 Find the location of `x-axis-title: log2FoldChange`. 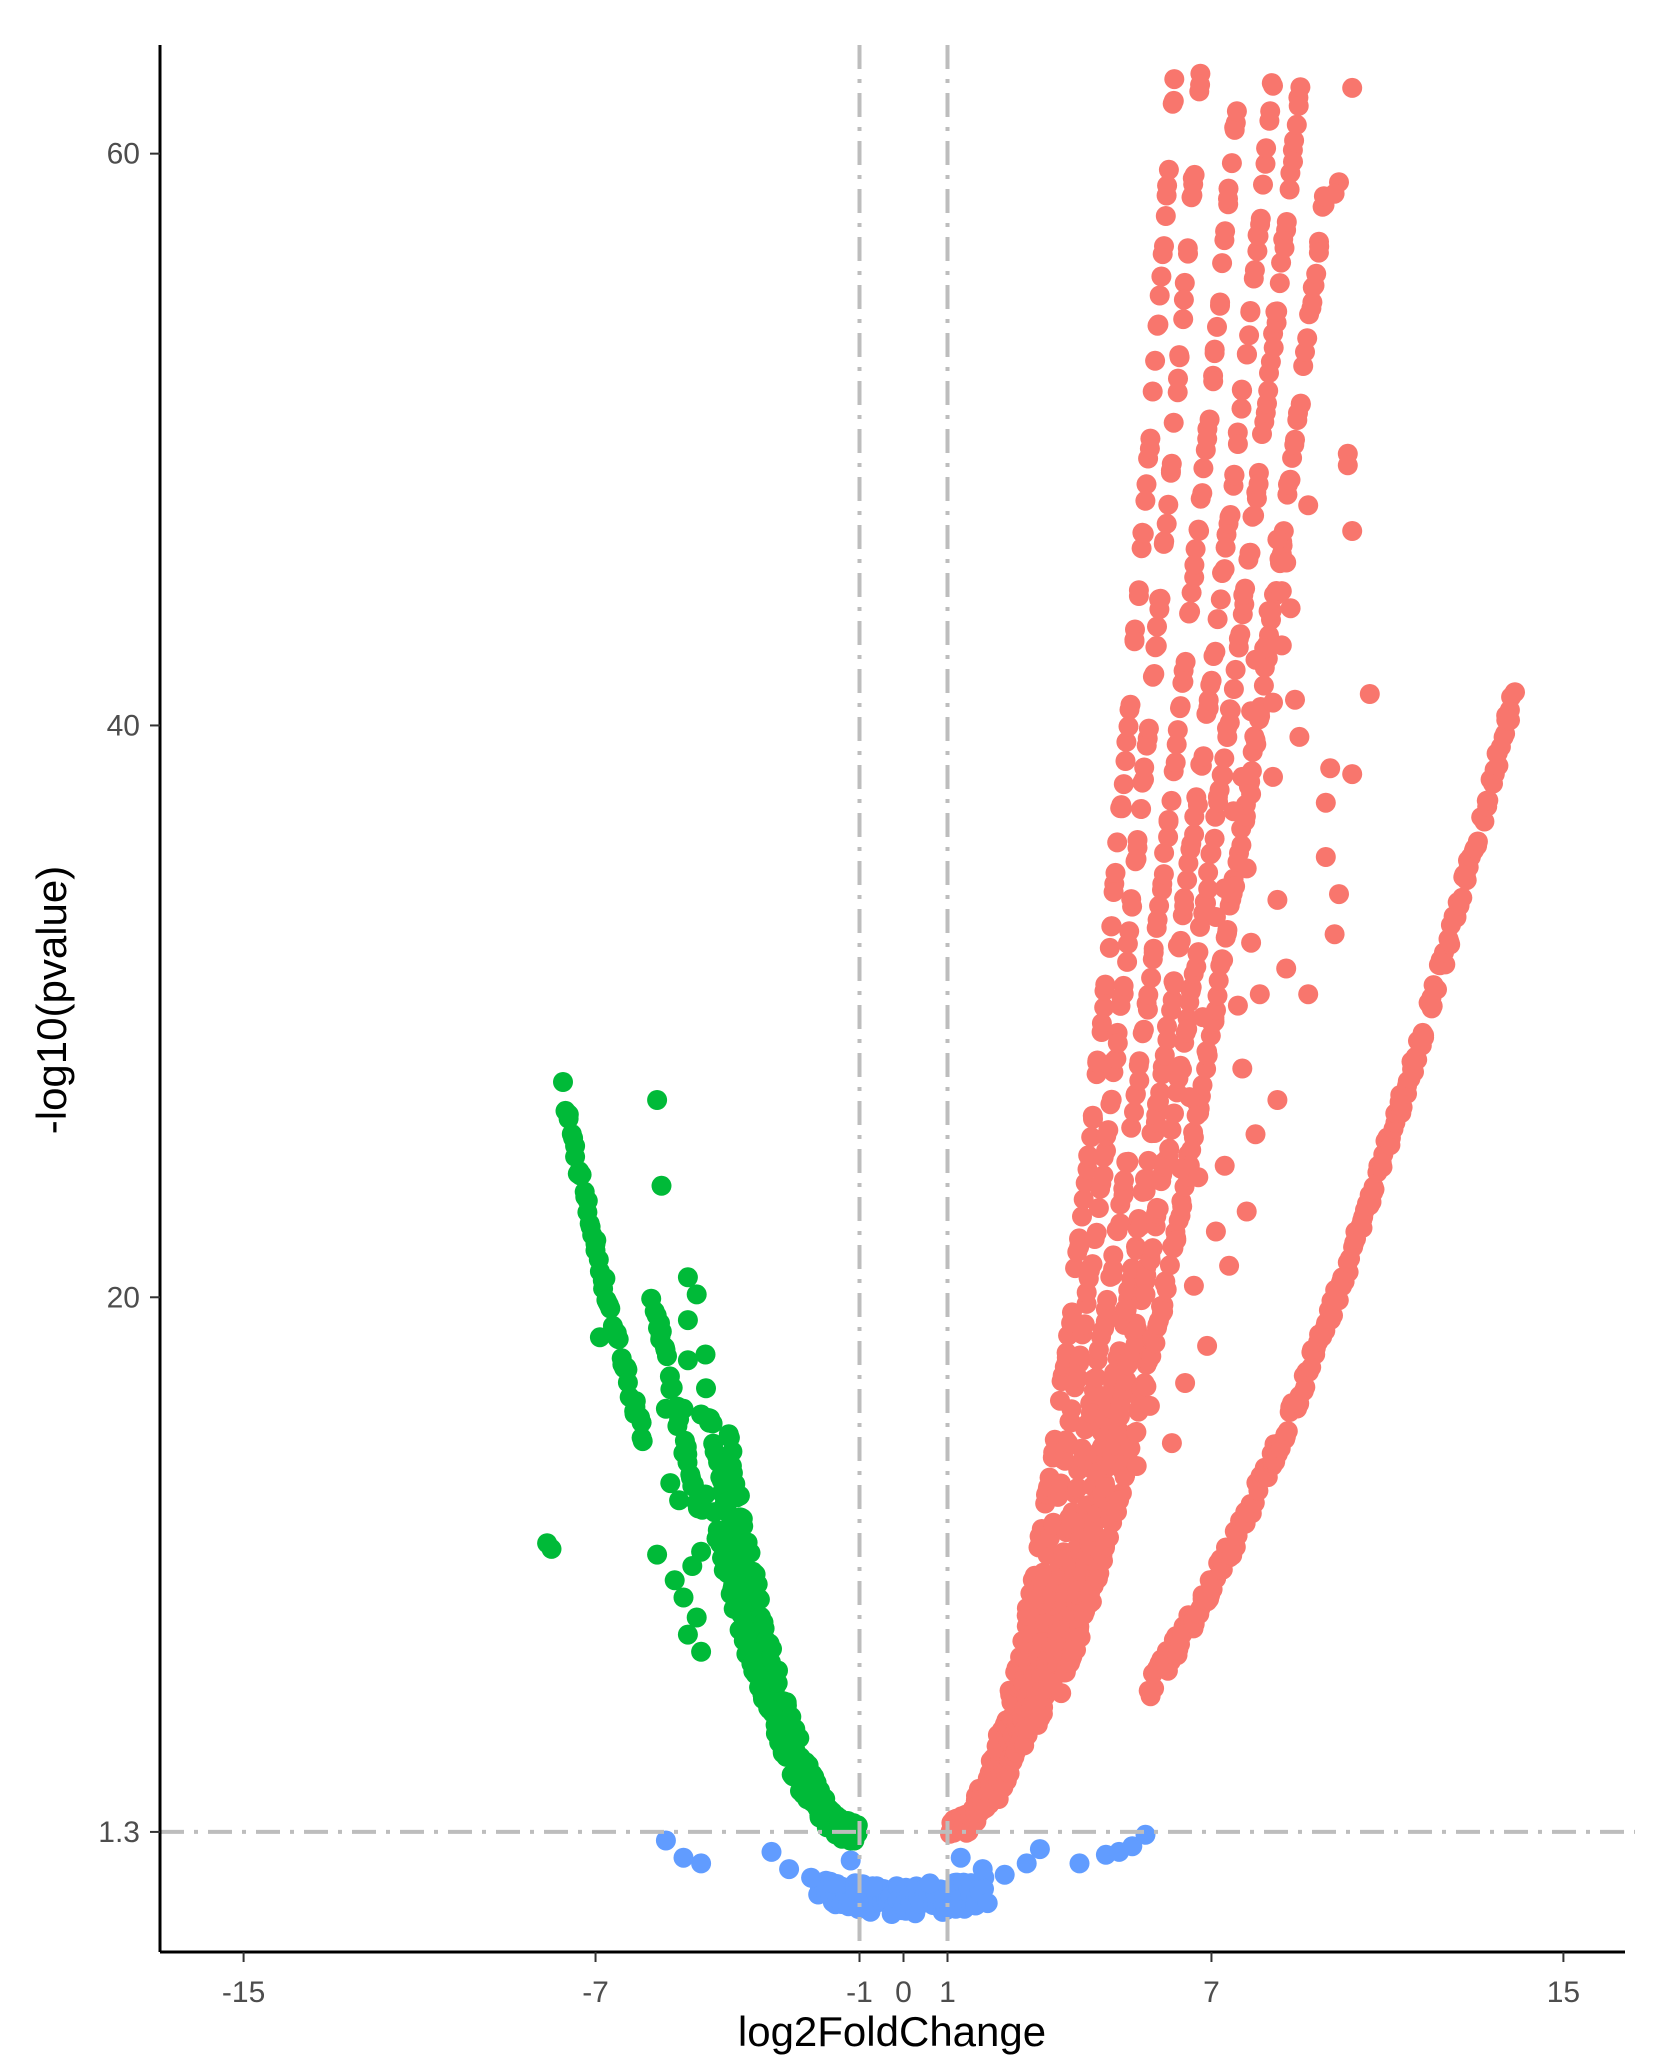

x-axis-title: log2FoldChange is located at coordinates (892, 2031).